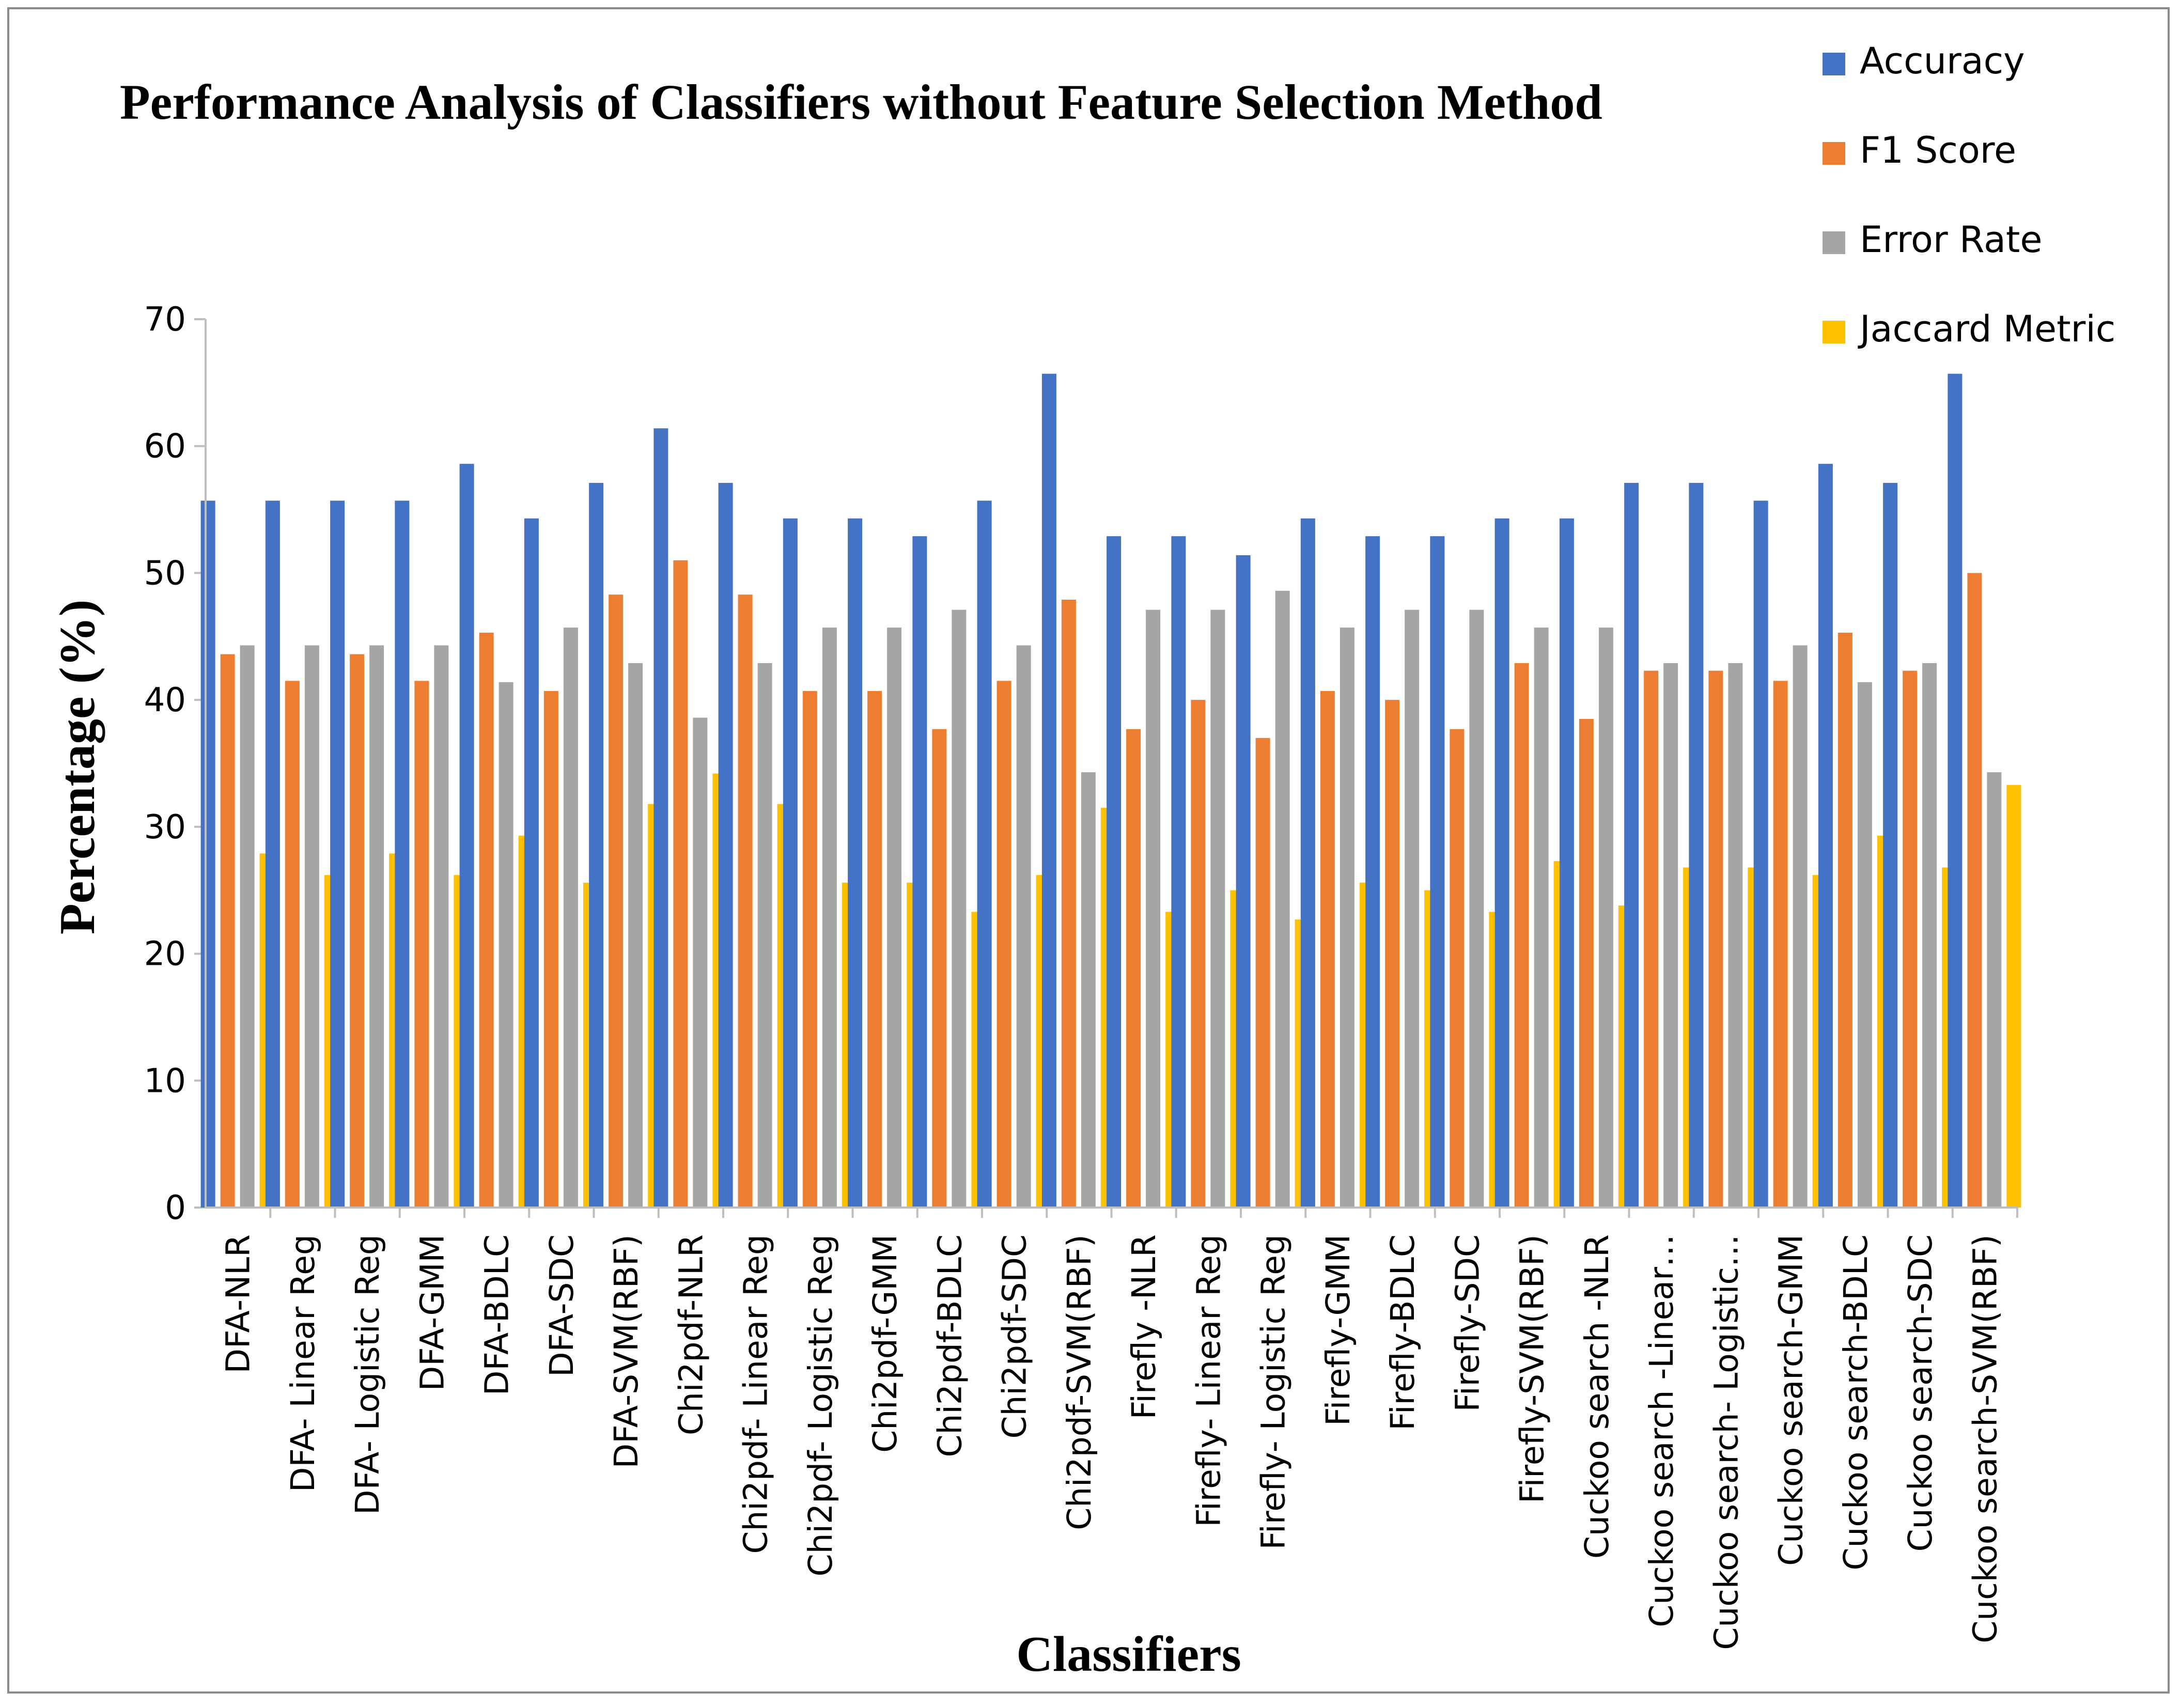  Describe the element at coordinates (626, 1351) in the screenshot. I see `x-tick-label: DFA-SVM(RBF)` at that location.